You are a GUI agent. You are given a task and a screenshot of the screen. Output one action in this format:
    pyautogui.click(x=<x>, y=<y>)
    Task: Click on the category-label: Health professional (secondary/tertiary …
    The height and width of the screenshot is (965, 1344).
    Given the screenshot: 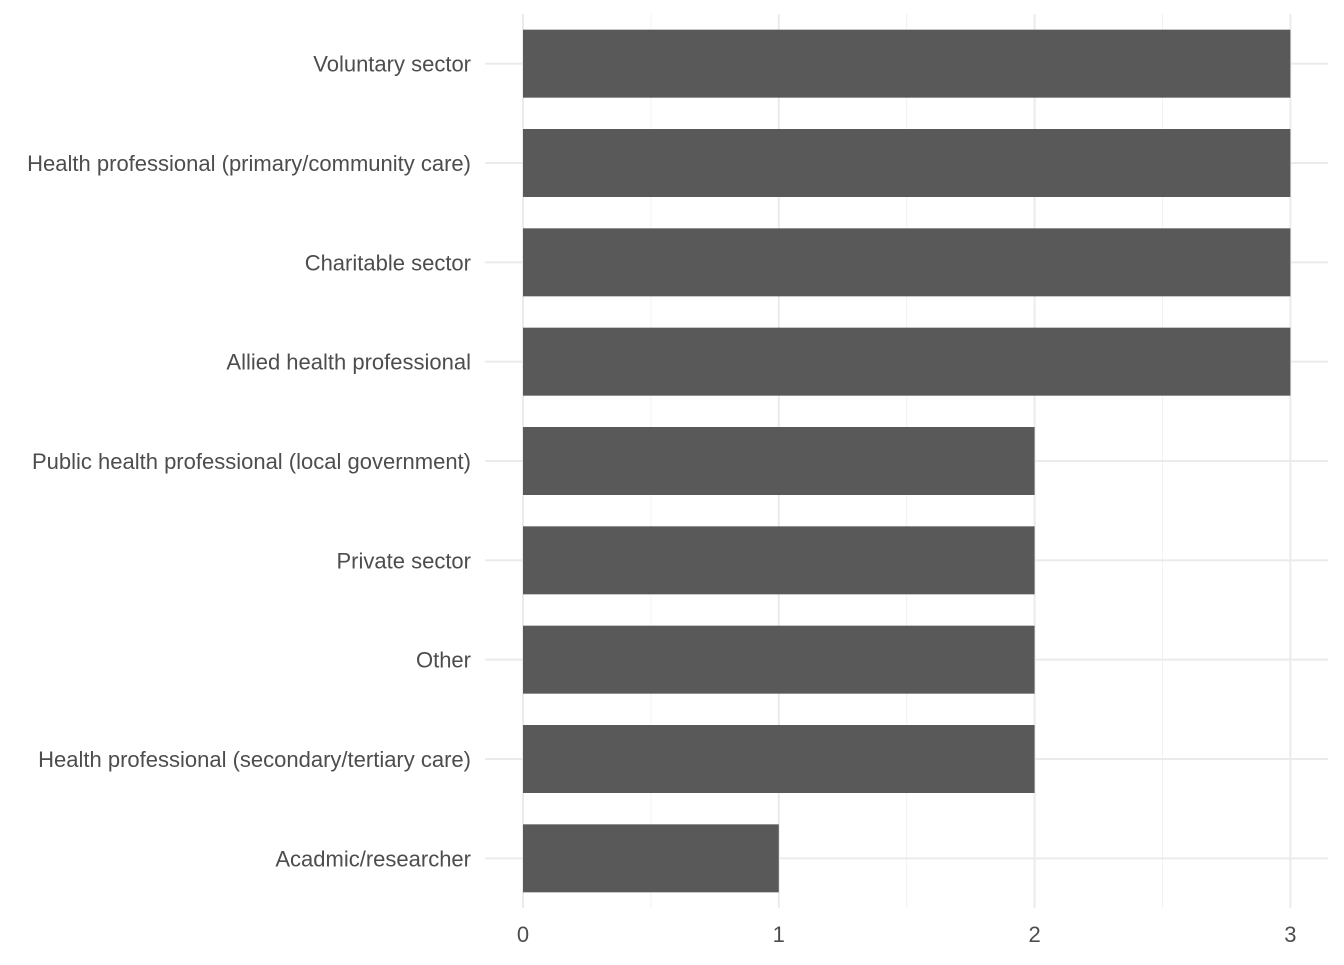 What is the action you would take?
    pyautogui.click(x=254, y=759)
    